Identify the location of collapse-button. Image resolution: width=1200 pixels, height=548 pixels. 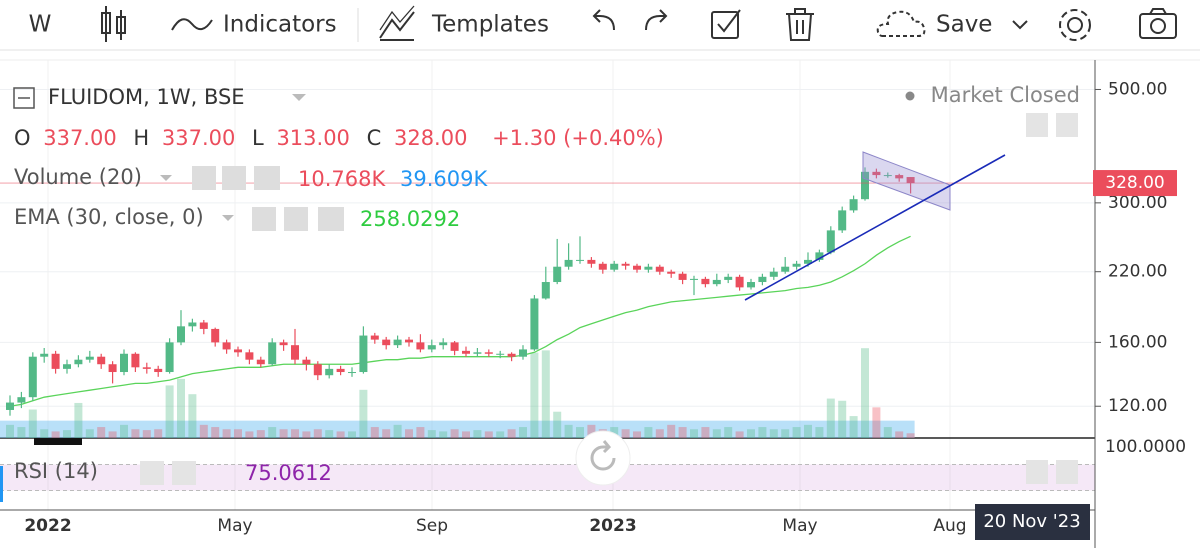
(24, 98).